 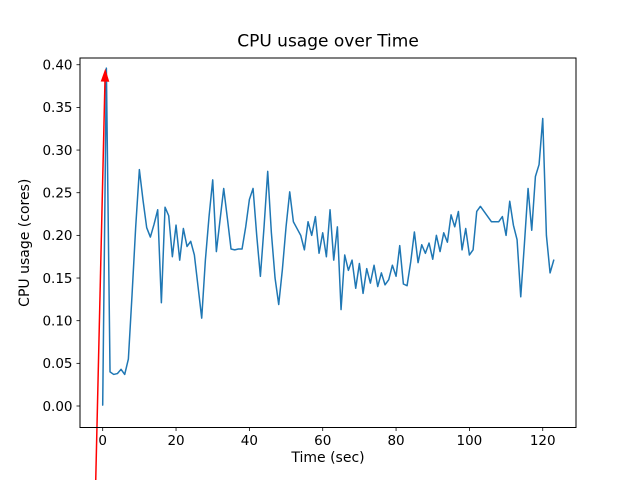 What do you see at coordinates (57, 407) in the screenshot?
I see `y-tick-label: 0.00` at bounding box center [57, 407].